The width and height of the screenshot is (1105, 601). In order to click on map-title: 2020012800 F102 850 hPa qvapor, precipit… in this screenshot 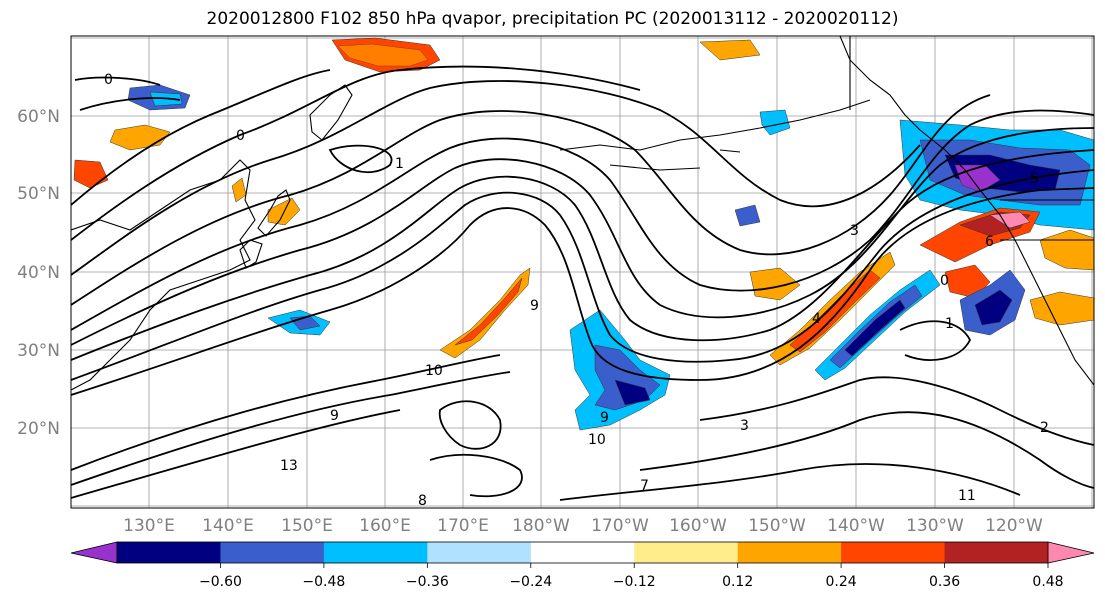, I will do `click(552, 19)`.